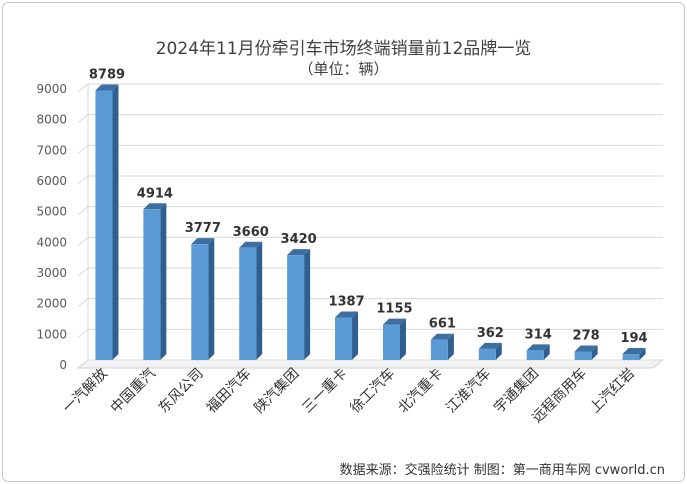 The height and width of the screenshot is (484, 687). I want to click on data-label: 194, so click(633, 338).